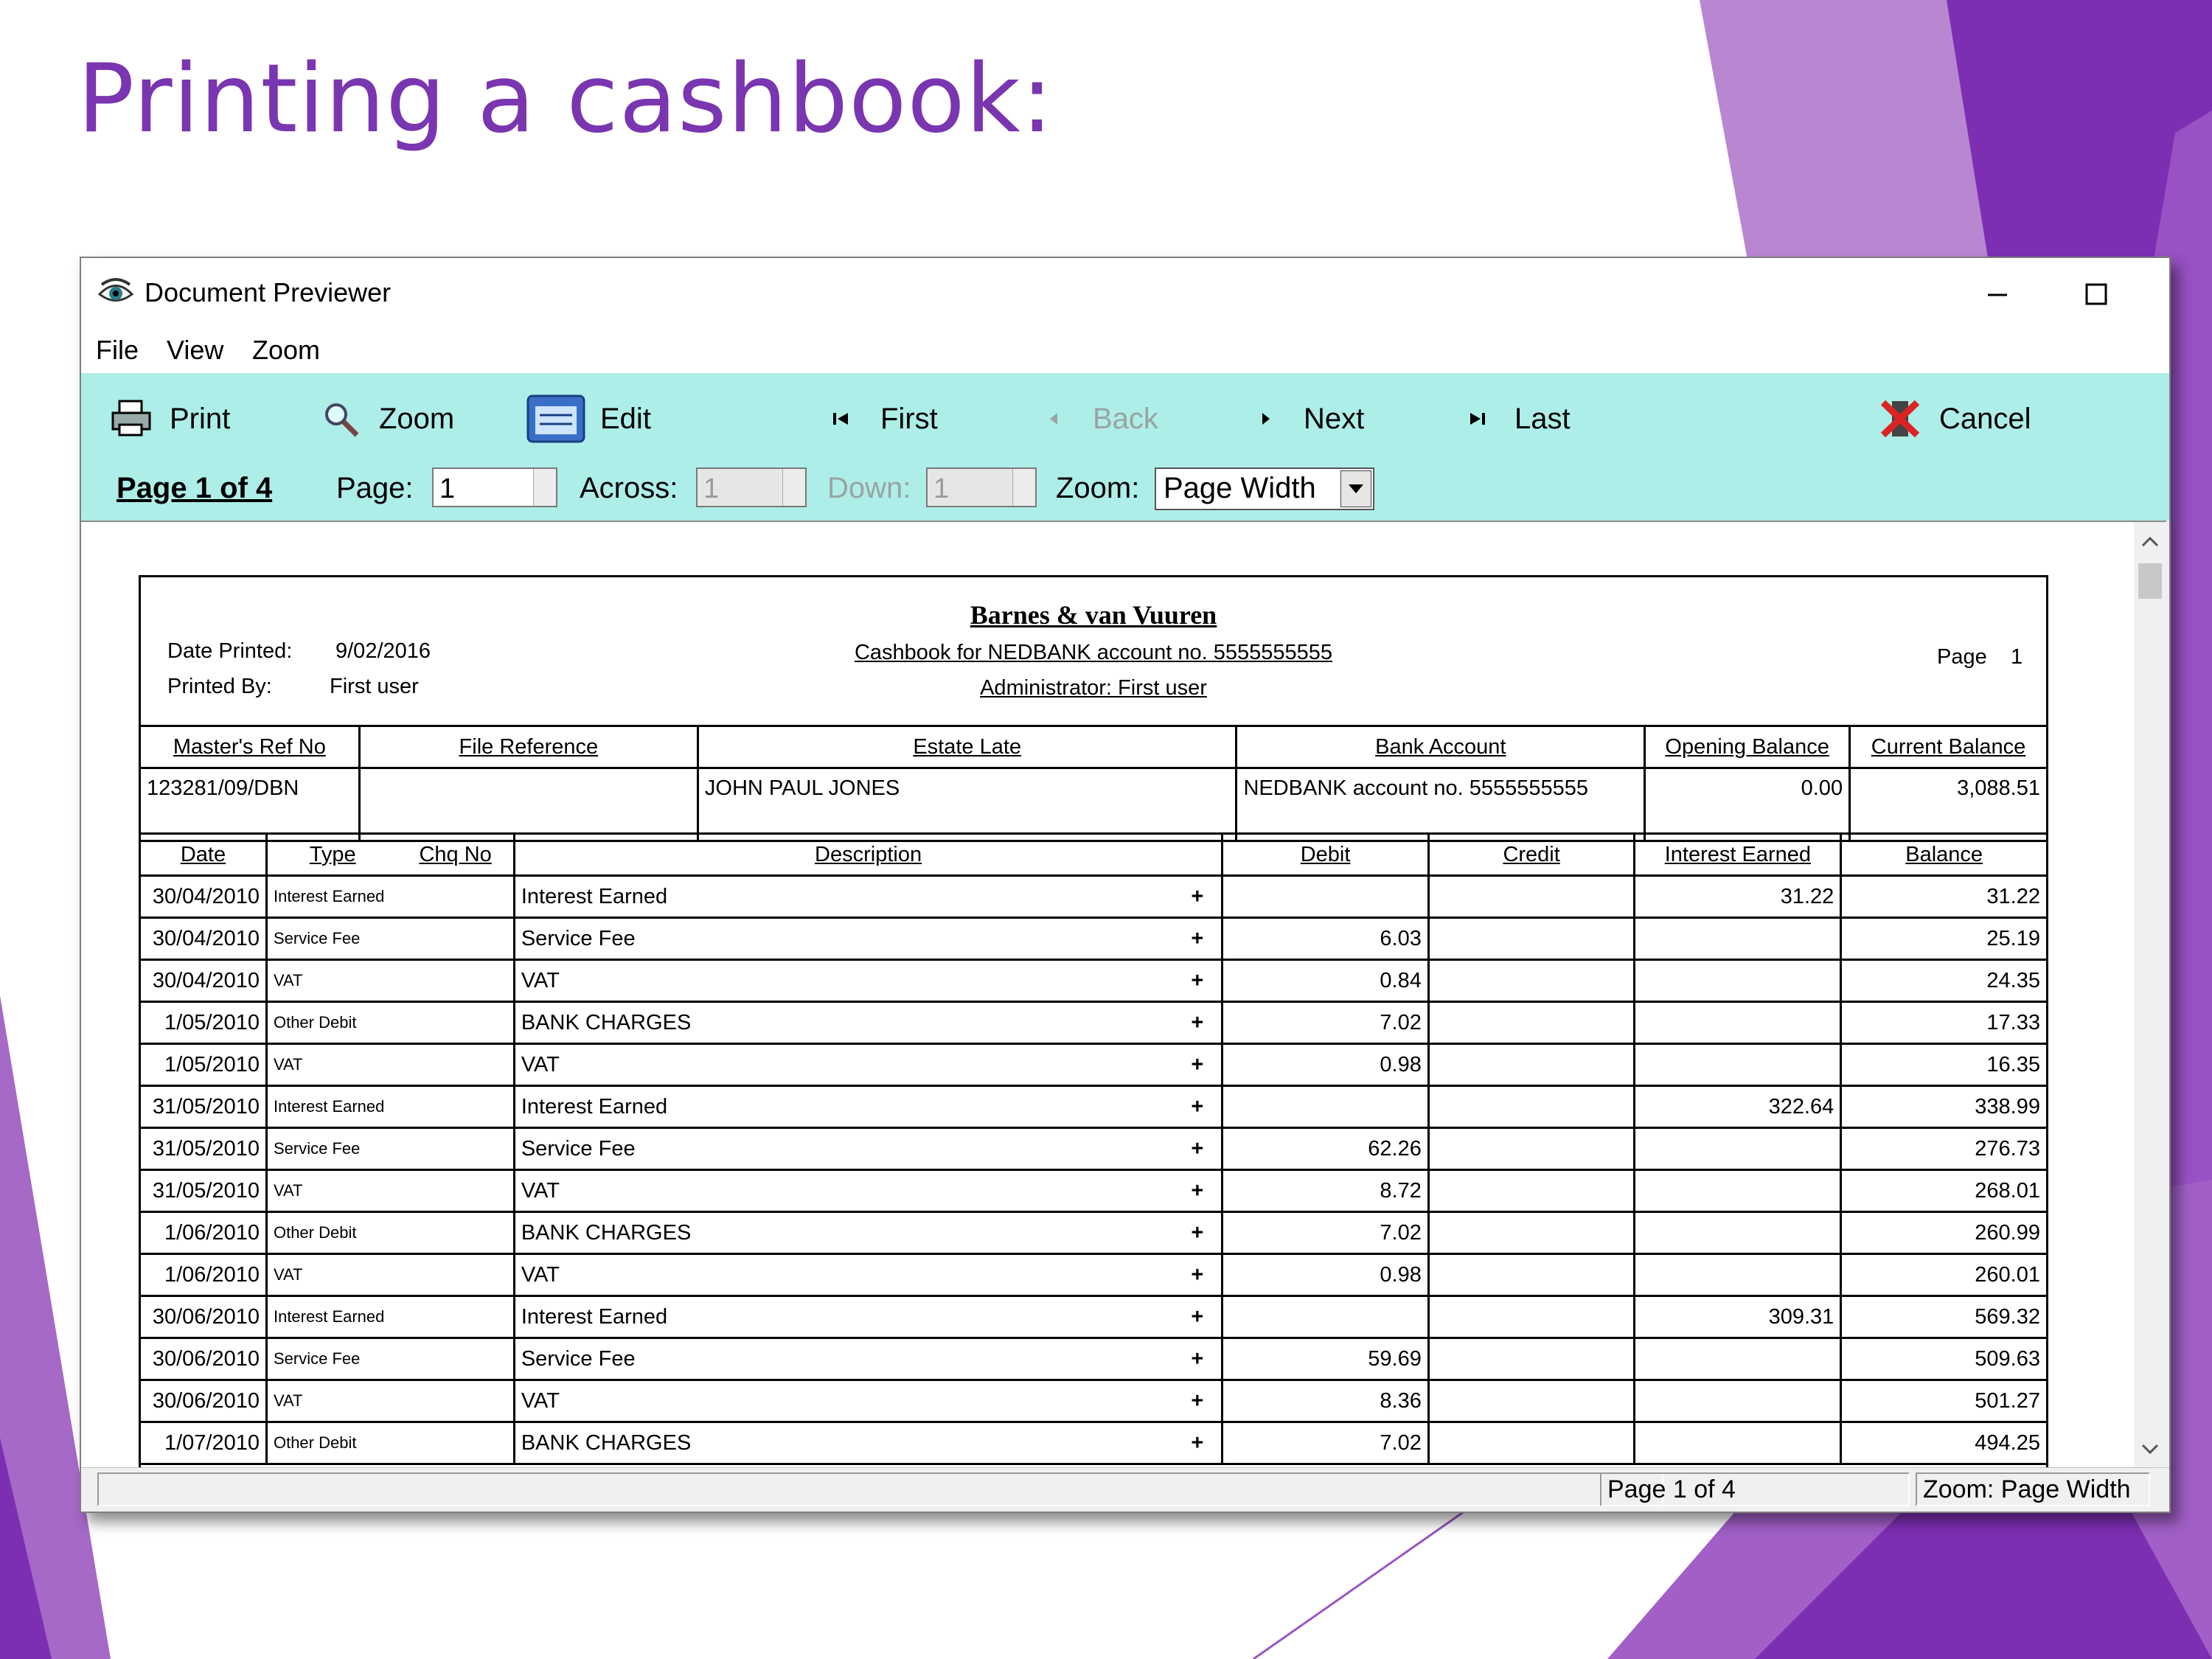 The width and height of the screenshot is (2212, 1659). Describe the element at coordinates (588, 418) in the screenshot. I see `edit-button: Edit` at that location.